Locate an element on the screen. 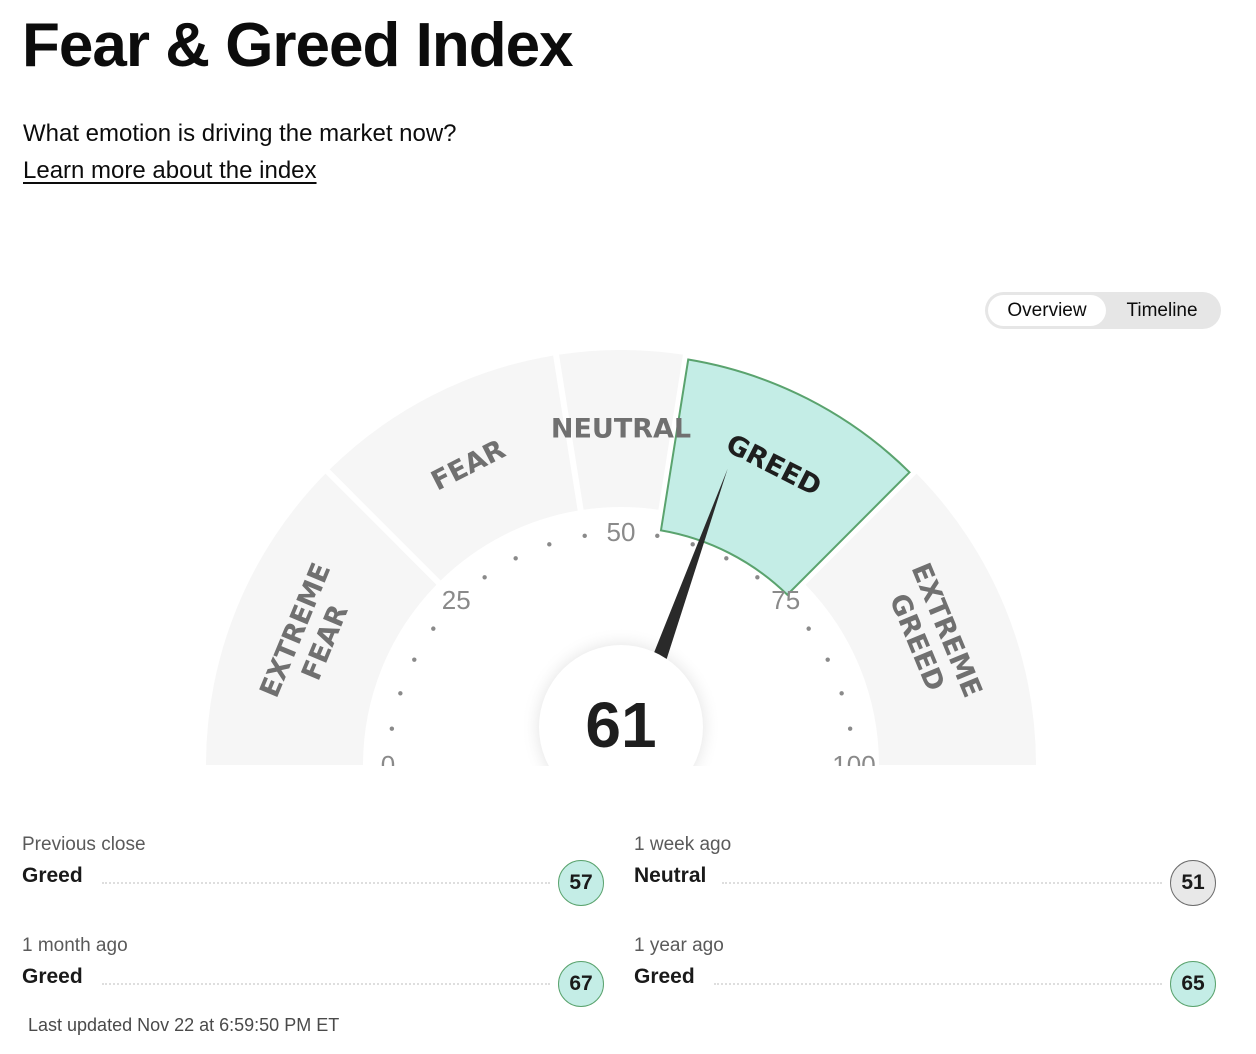 The width and height of the screenshot is (1256, 1054). gauge-bottom-mask is located at coordinates (628, 778).